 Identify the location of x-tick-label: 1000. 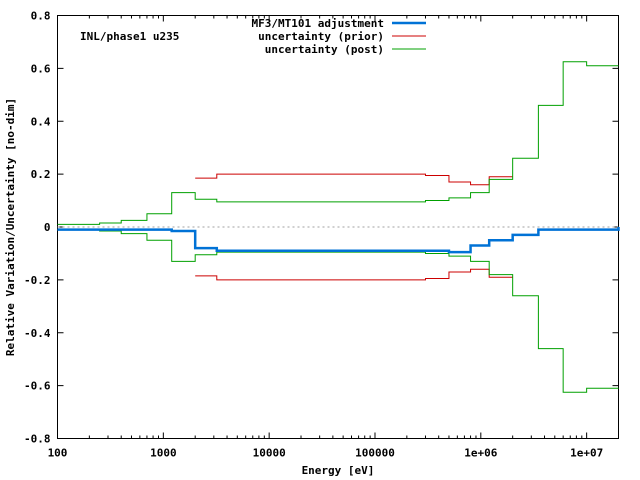
(163, 453).